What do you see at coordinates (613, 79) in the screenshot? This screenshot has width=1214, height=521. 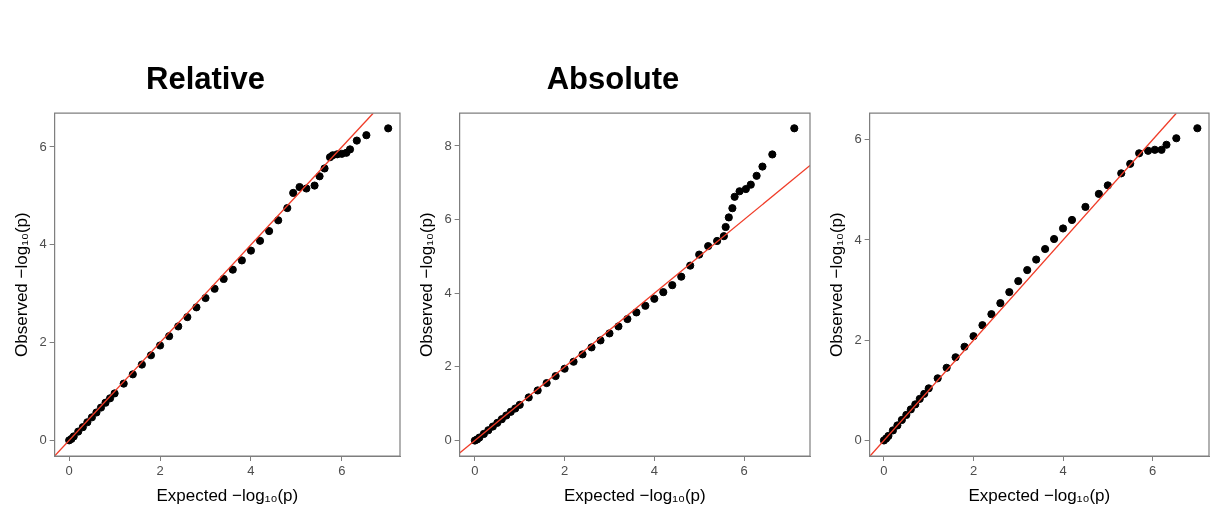 I see `chart-title: Absolute` at bounding box center [613, 79].